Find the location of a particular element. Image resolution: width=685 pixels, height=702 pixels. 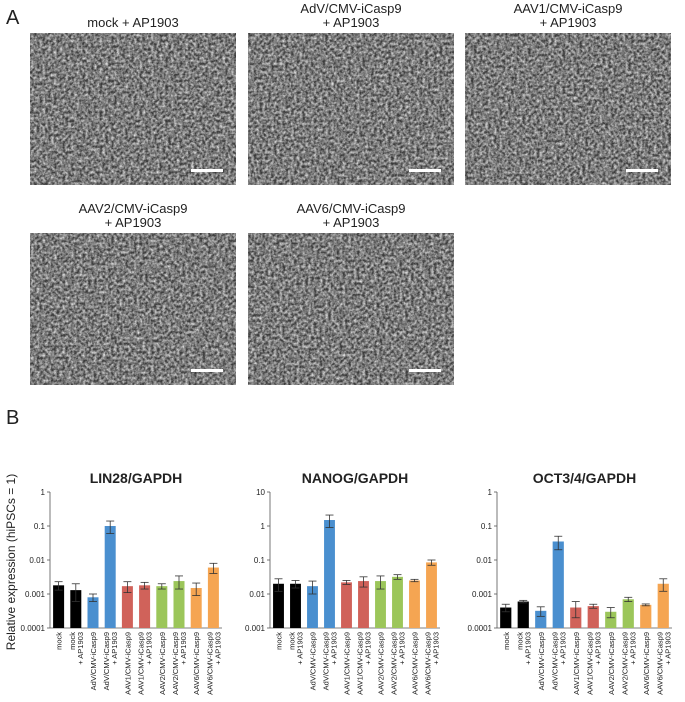

chart-title: OCT3/4/GAPDH is located at coordinates (584, 478).